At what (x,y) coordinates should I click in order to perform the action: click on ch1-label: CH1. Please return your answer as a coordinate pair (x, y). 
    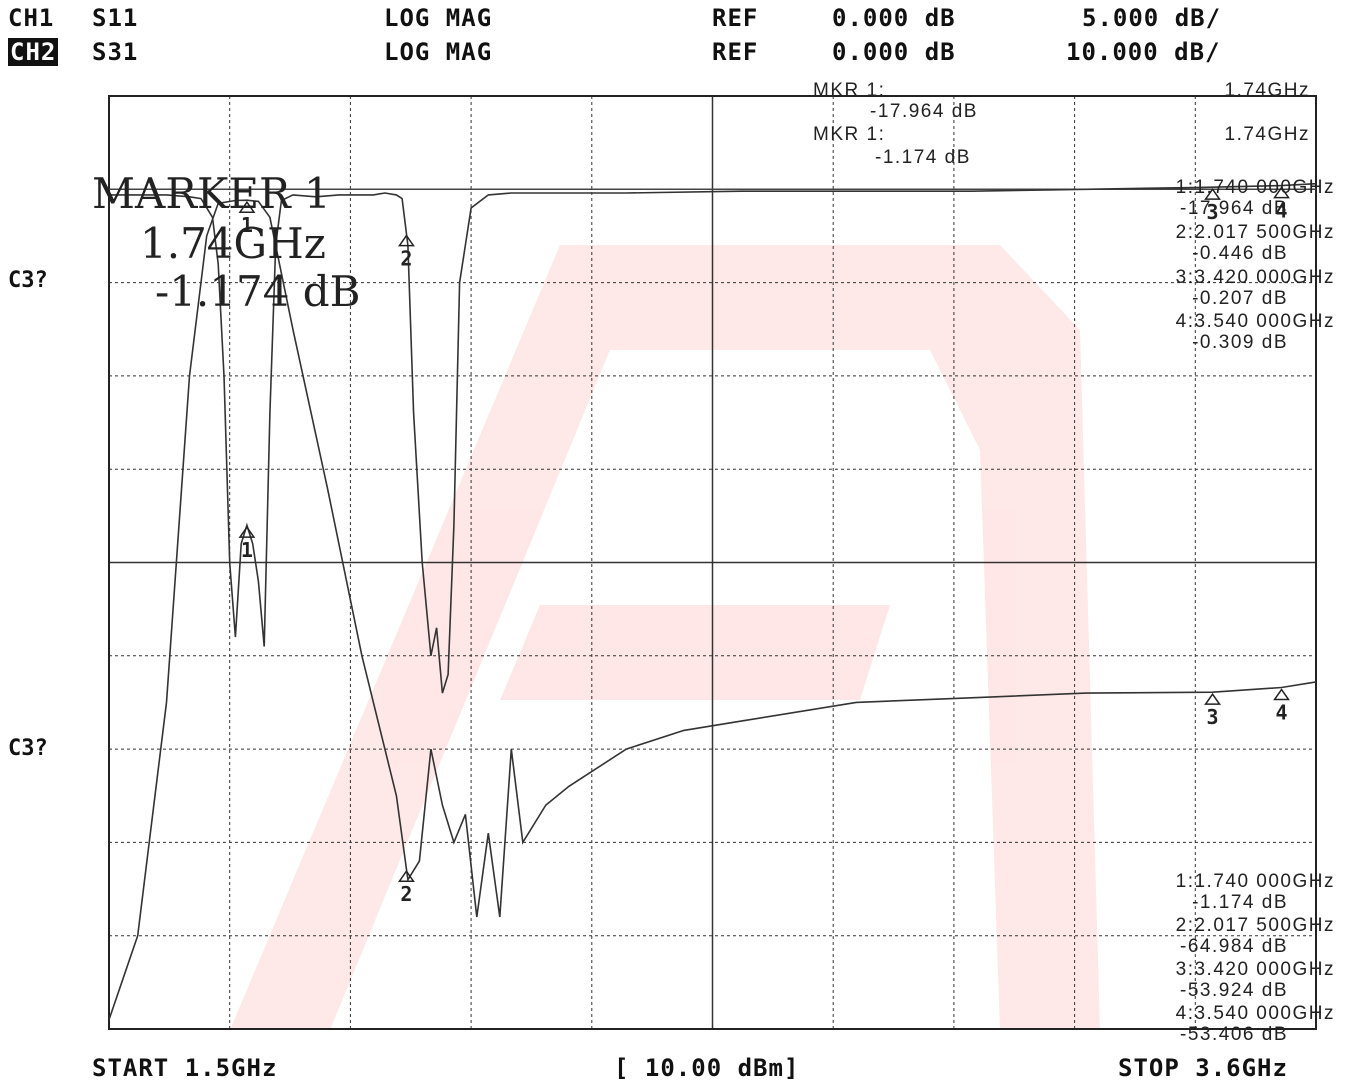
    Looking at the image, I should click on (31, 18).